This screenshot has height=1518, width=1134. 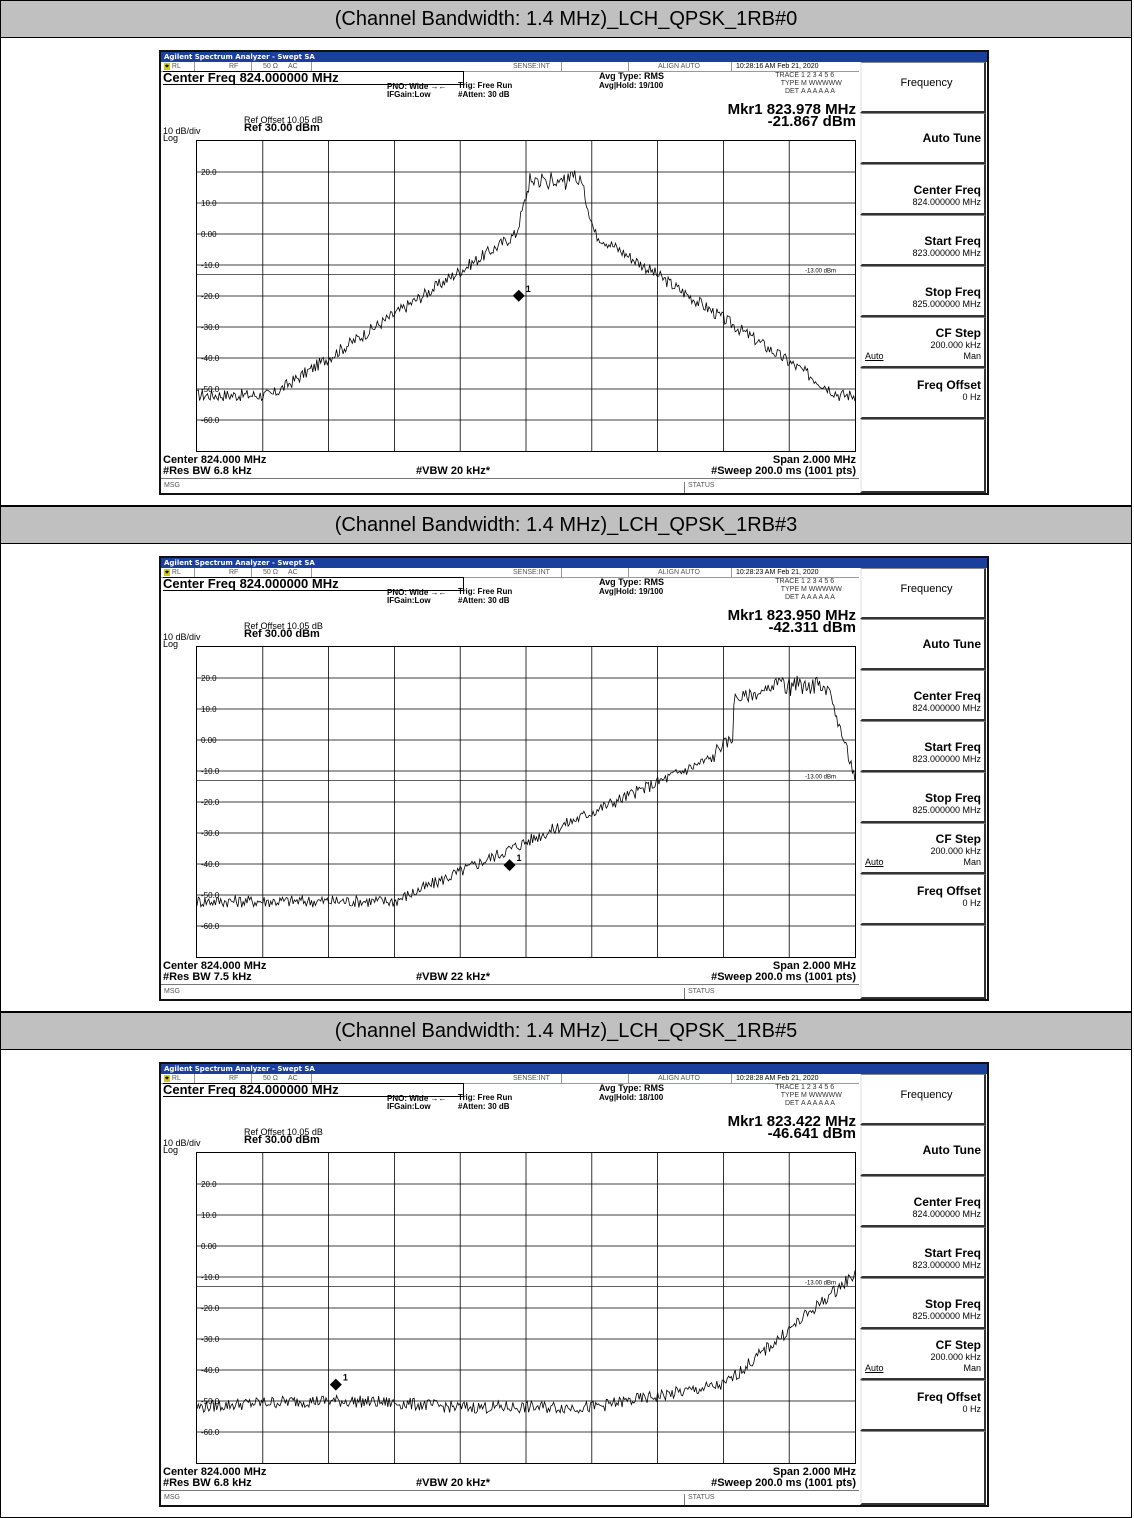 What do you see at coordinates (210, 265) in the screenshot?
I see `y-tick-label: -10.0` at bounding box center [210, 265].